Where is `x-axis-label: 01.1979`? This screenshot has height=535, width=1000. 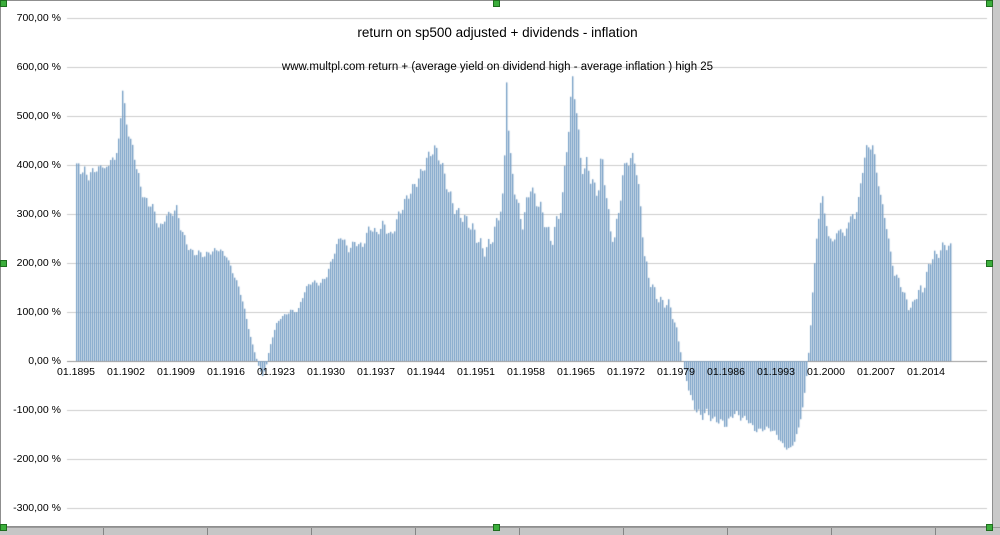 x-axis-label: 01.1979 is located at coordinates (676, 372).